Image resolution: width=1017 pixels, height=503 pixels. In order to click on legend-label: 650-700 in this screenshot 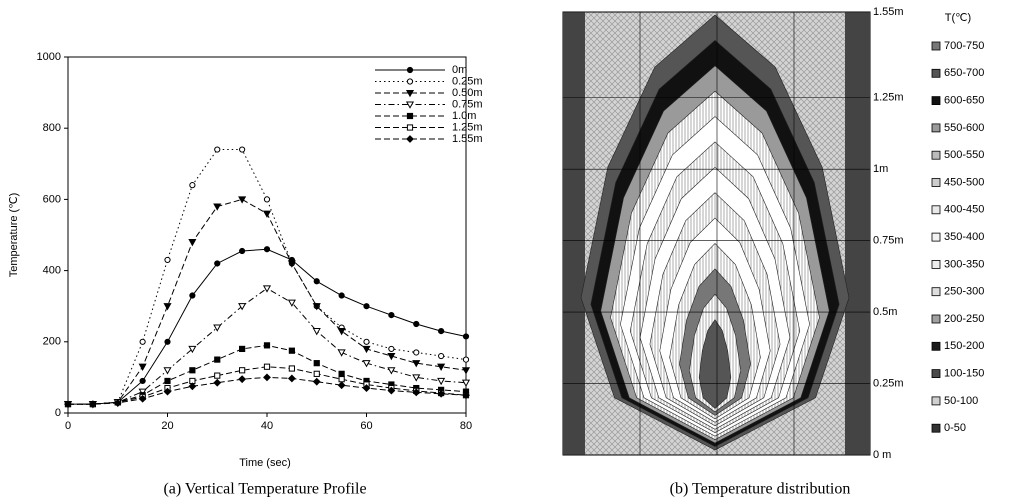, I will do `click(964, 73)`.